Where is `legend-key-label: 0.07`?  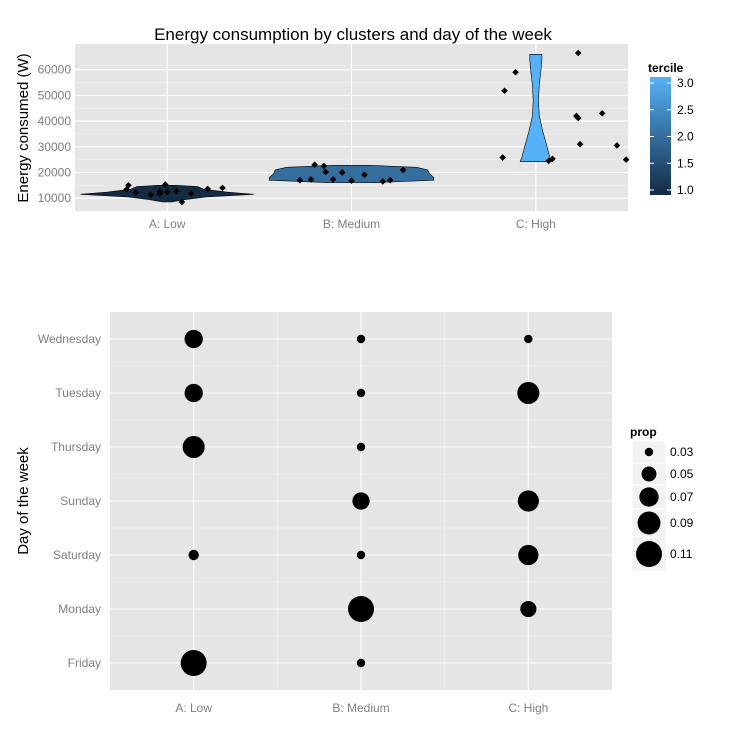 legend-key-label: 0.07 is located at coordinates (682, 497).